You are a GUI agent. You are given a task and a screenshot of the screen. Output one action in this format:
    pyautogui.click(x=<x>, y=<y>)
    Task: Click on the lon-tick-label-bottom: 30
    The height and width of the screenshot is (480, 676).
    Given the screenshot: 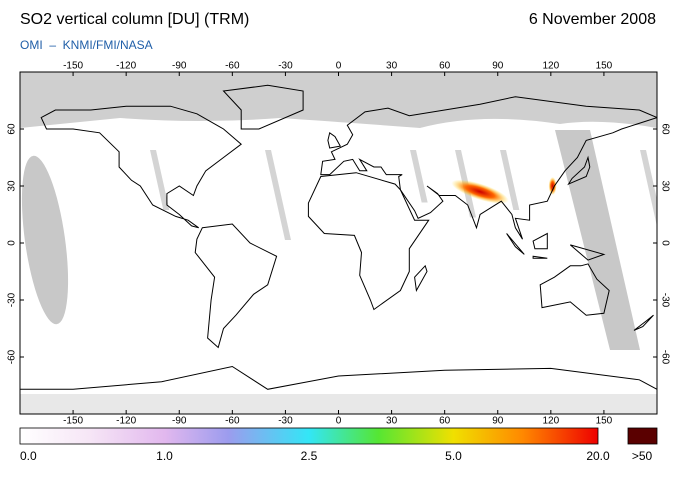 What is the action you would take?
    pyautogui.click(x=392, y=421)
    